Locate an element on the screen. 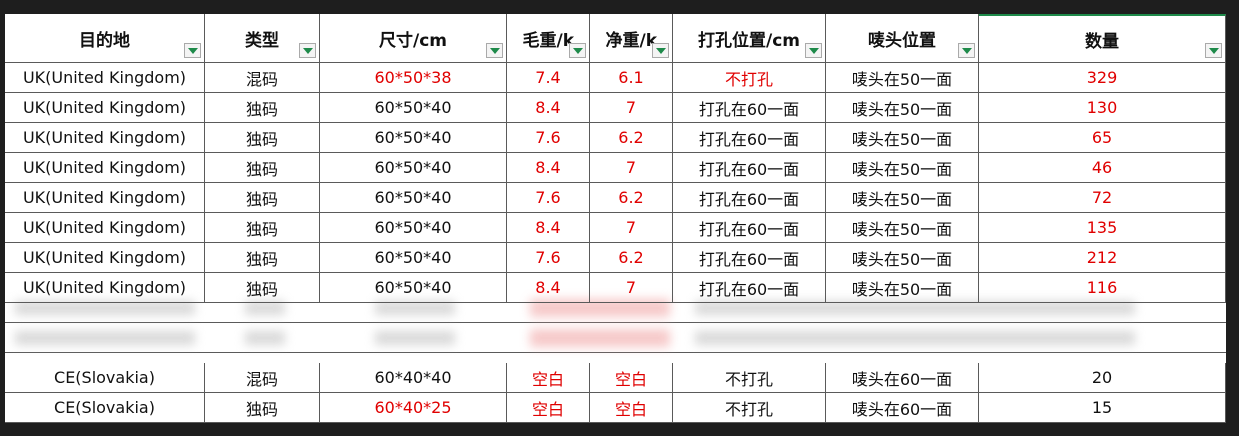 The width and height of the screenshot is (1239, 436). table-cell: 60*40*25 is located at coordinates (413, 408).